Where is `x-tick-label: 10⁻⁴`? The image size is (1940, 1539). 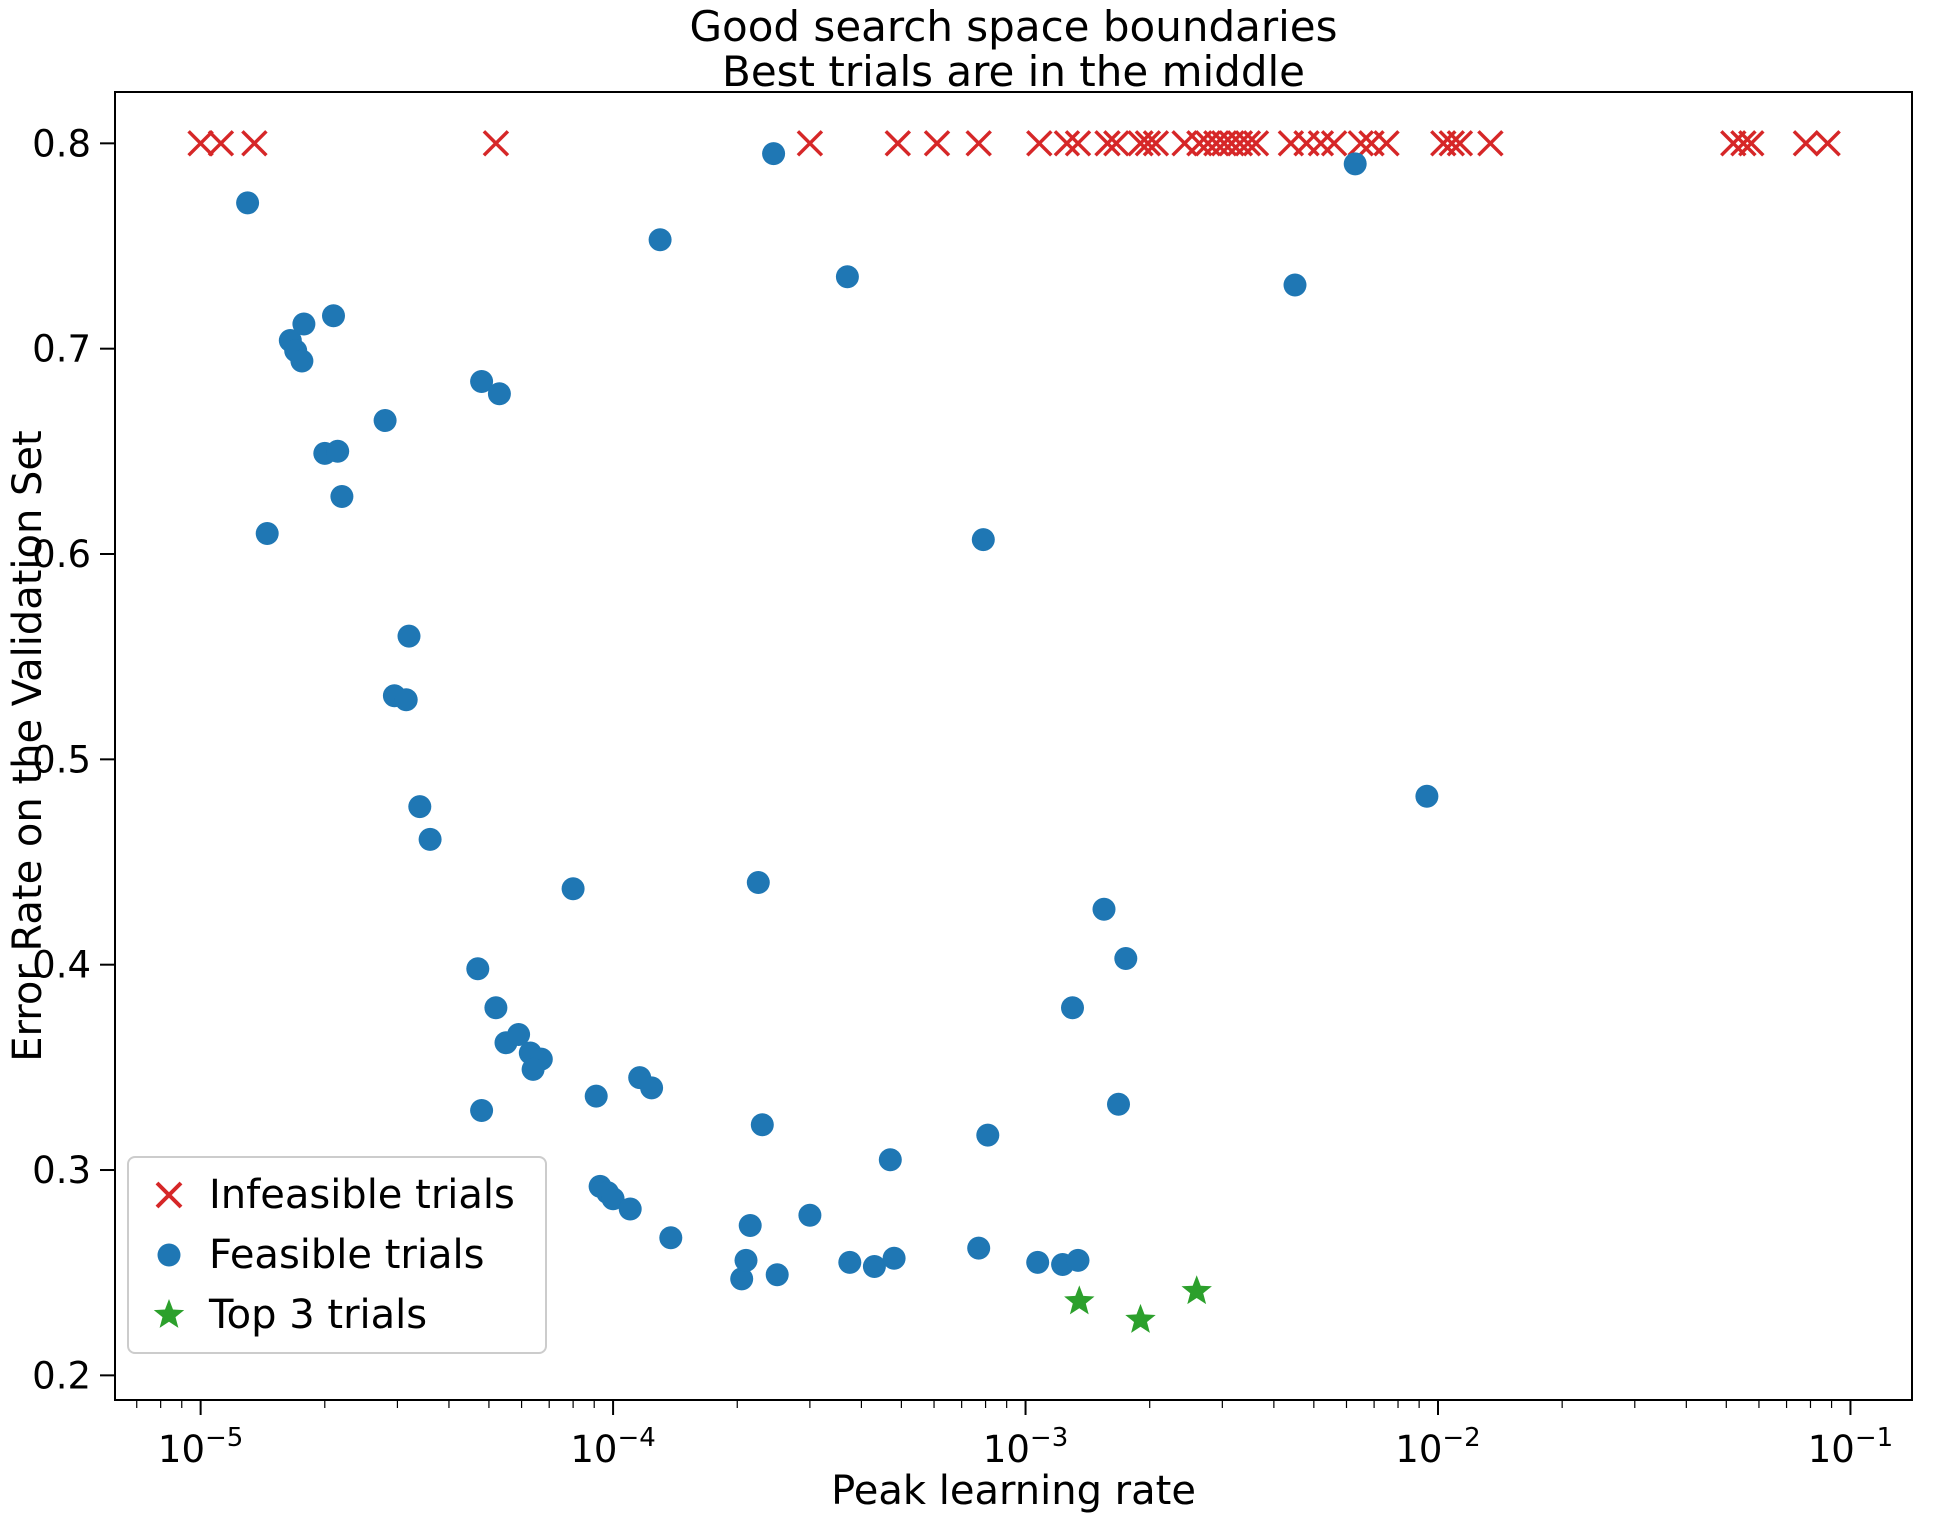 x-tick-label: 10⁻⁴ is located at coordinates (612, 1447).